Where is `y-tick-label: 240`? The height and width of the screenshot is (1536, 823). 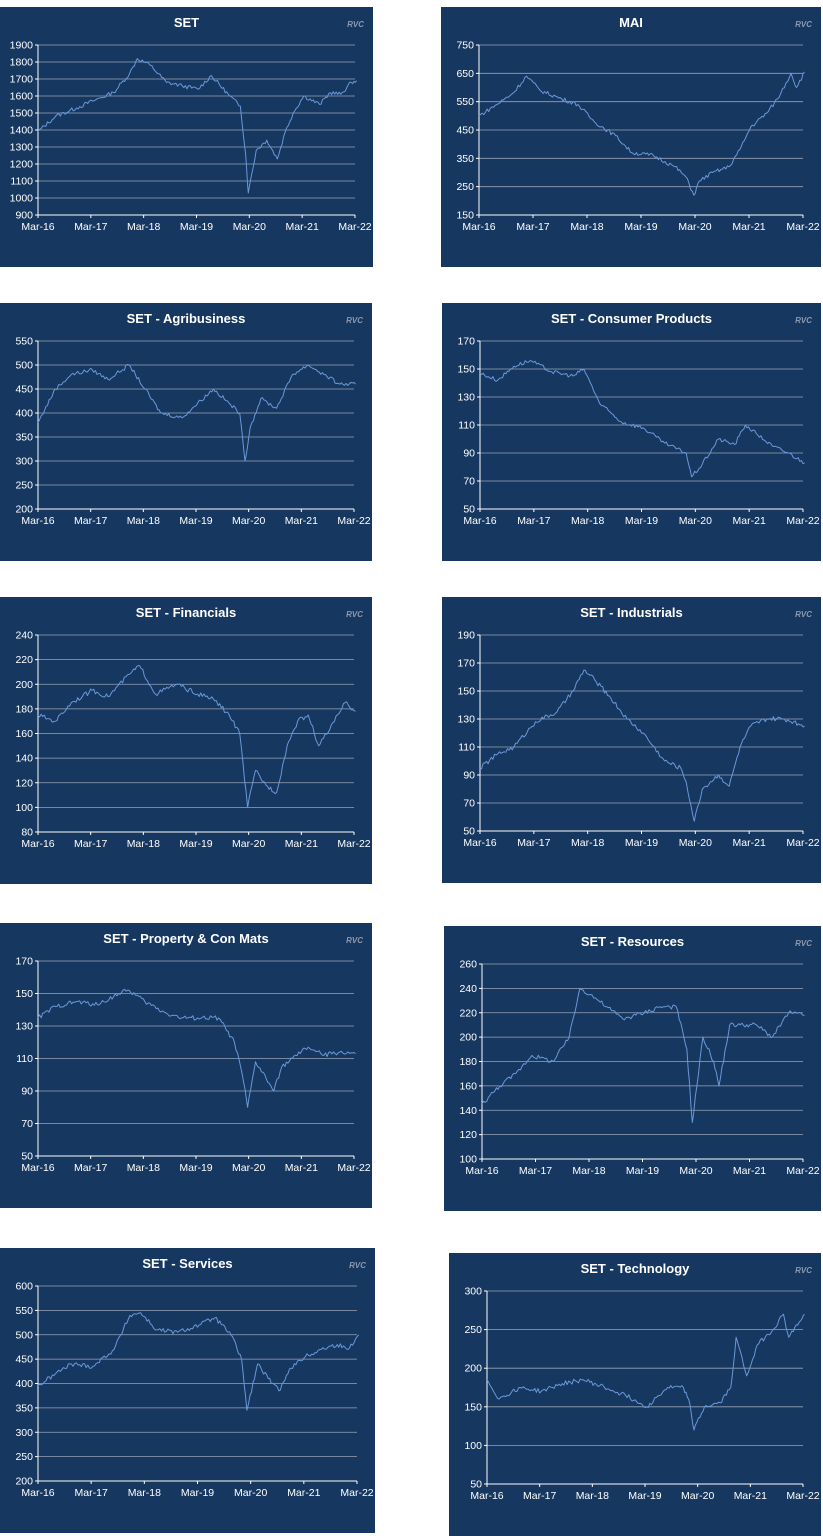
y-tick-label: 240 is located at coordinates (468, 989).